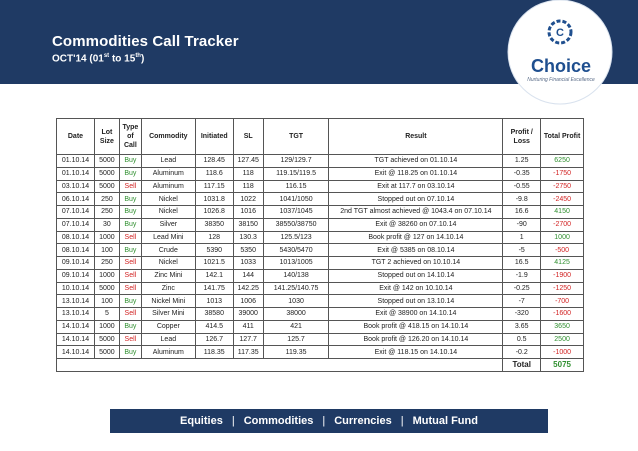  Describe the element at coordinates (75, 314) in the screenshot. I see `date-cell: 13.10.14` at that location.